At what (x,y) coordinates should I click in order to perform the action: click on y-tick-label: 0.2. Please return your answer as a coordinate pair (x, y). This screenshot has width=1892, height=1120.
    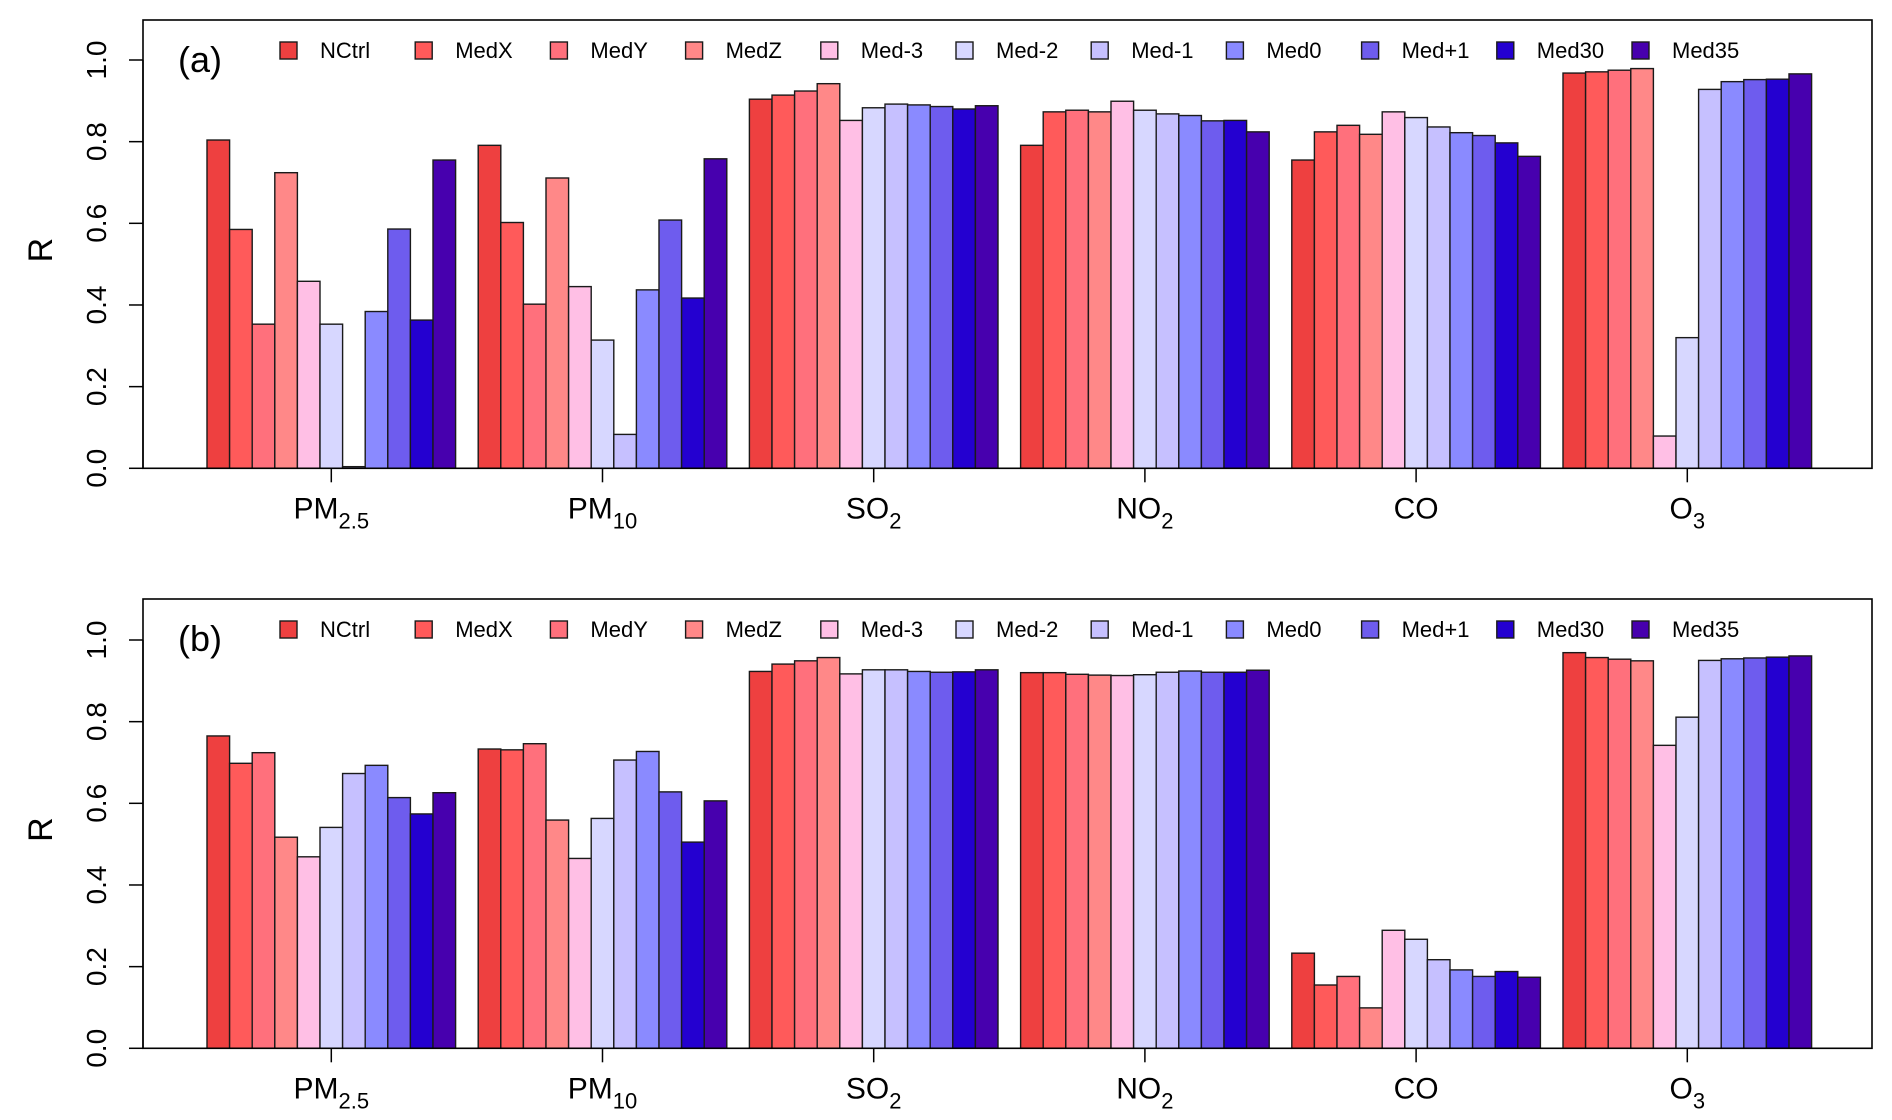
    Looking at the image, I should click on (96, 966).